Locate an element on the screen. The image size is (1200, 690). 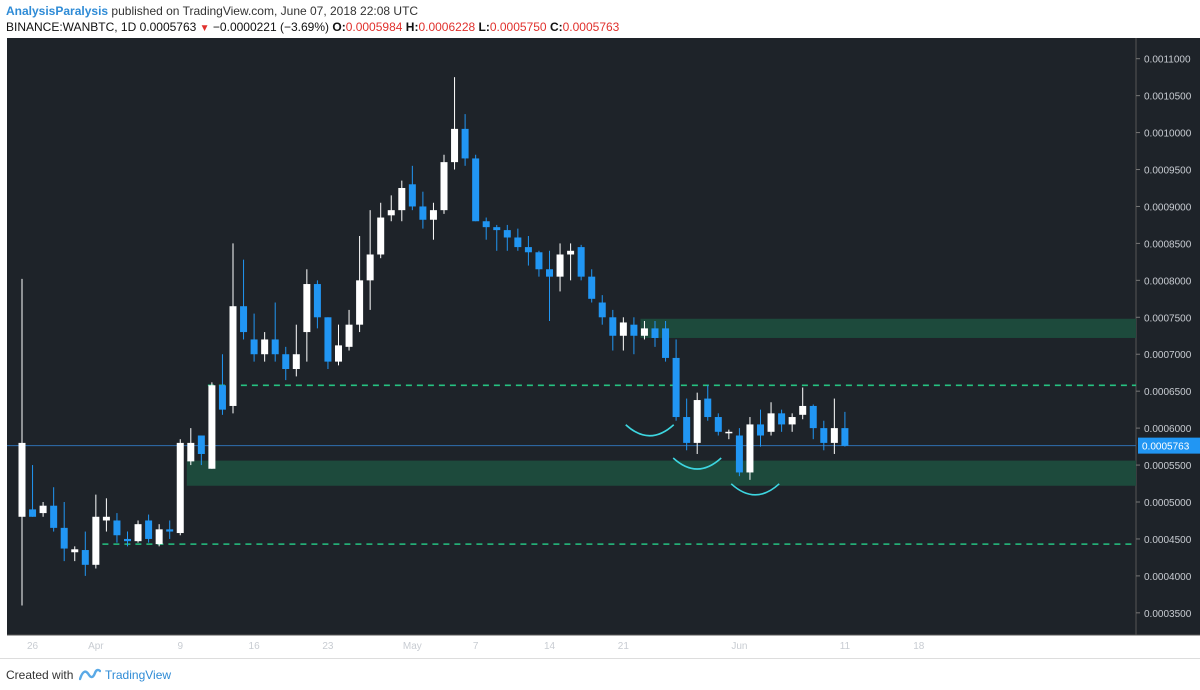
y-tick-label: 0.0011000 is located at coordinates (1167, 60).